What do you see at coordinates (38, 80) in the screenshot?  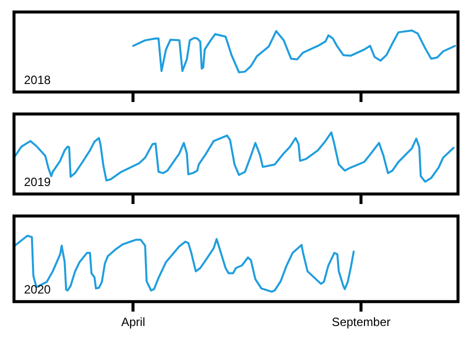 I see `annotation: 2018` at bounding box center [38, 80].